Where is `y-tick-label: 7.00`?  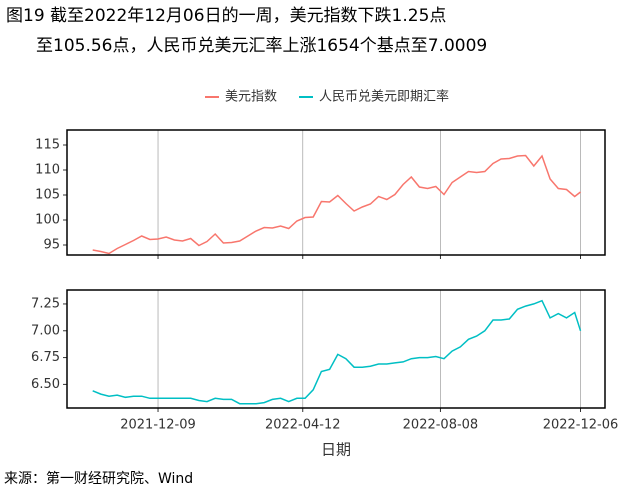 y-tick-label: 7.00 is located at coordinates (45, 330).